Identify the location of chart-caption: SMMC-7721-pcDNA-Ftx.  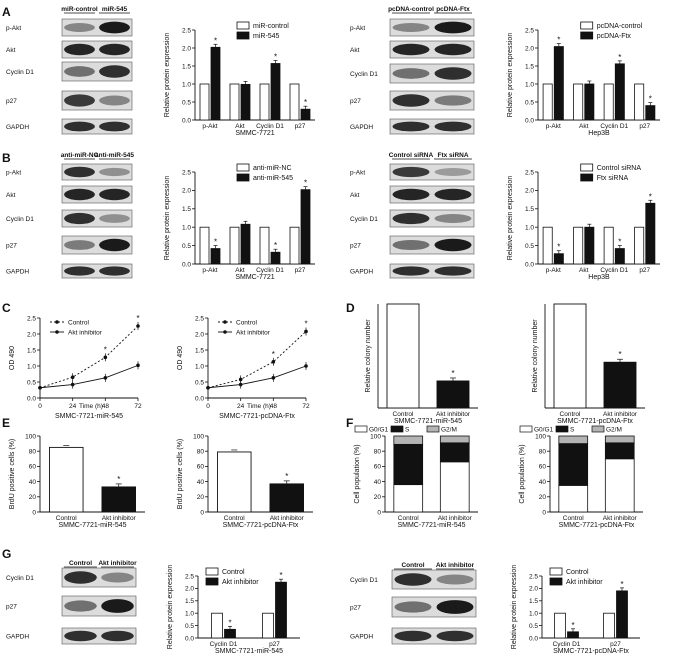
(261, 525).